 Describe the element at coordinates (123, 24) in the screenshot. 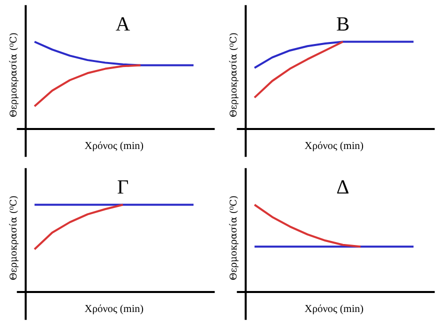

I see `chart-title: Α` at that location.